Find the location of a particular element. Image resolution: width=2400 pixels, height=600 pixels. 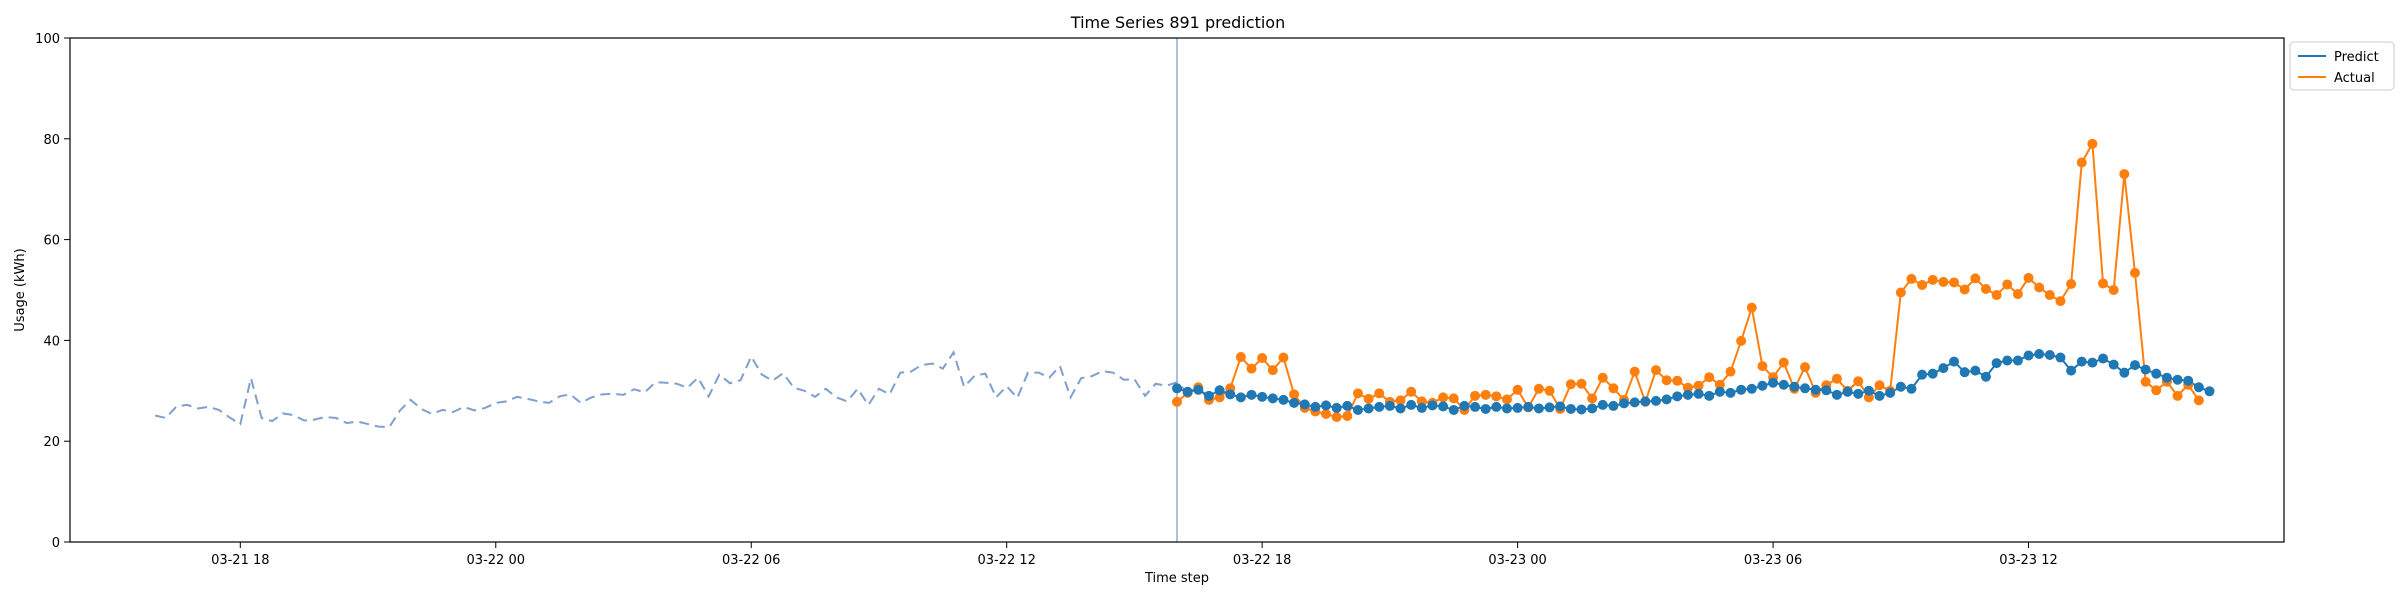

chart-title: Time Series 891 prediction is located at coordinates (1177, 22).